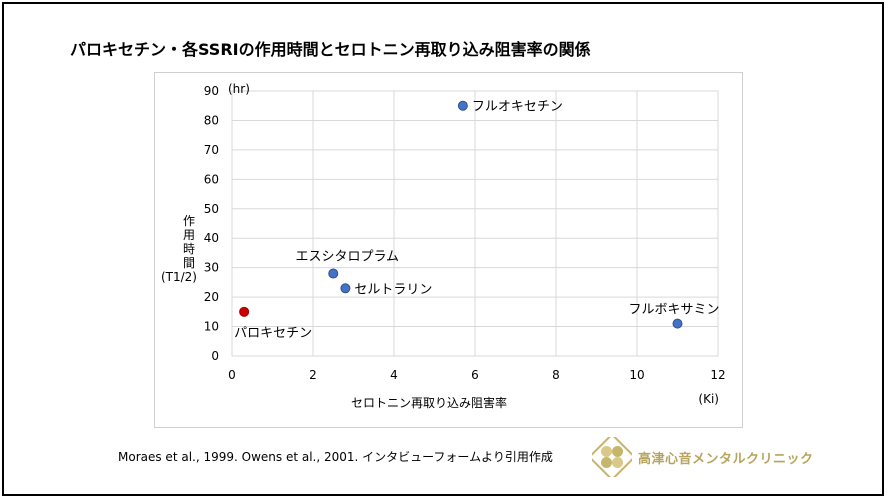  I want to click on x-tick-label: 2, so click(313, 375).